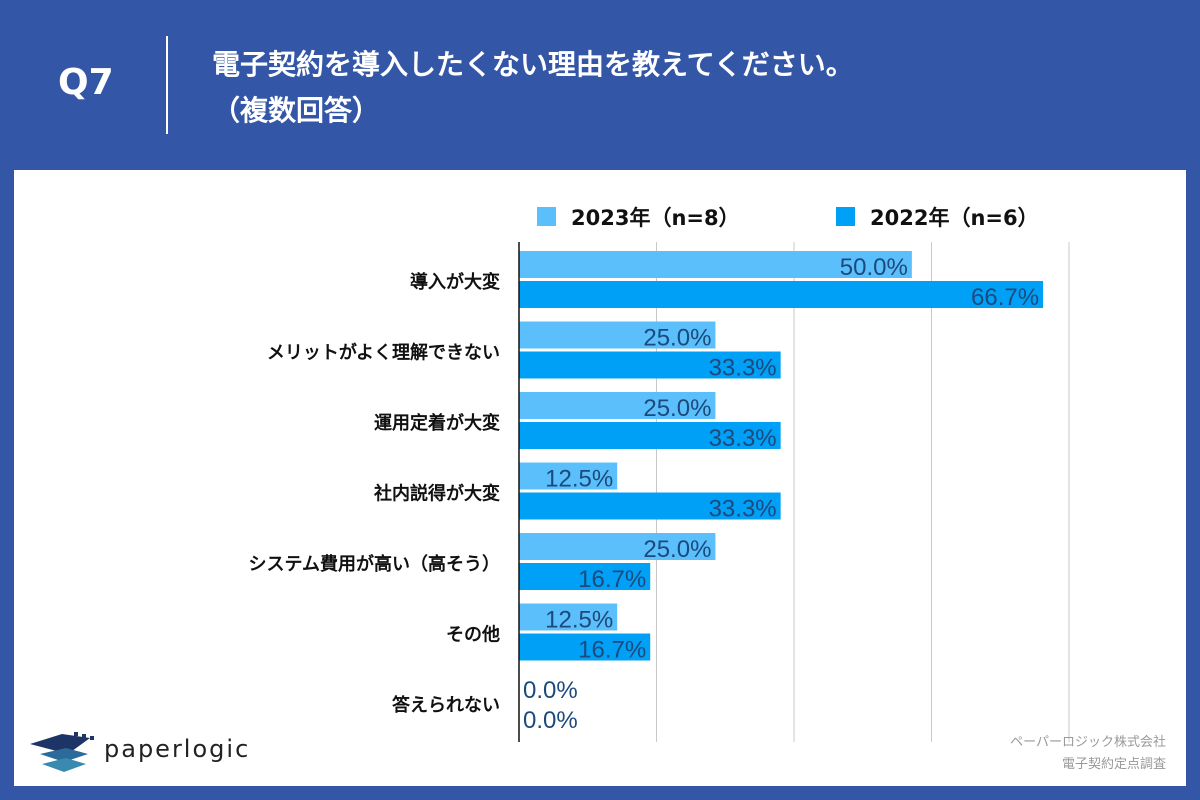  I want to click on paperlogic-logo-icon, so click(62, 752).